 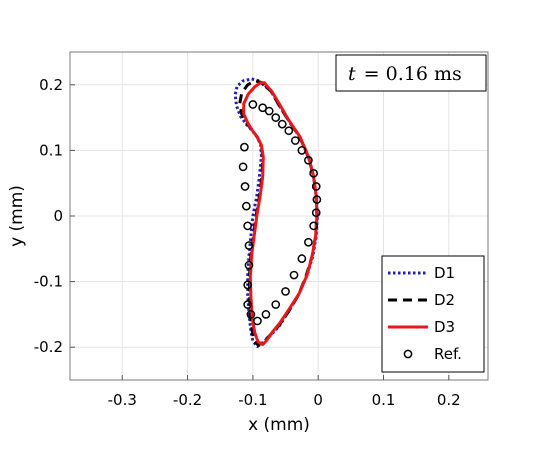 What do you see at coordinates (444, 273) in the screenshot?
I see `legend-label-d1: D1` at bounding box center [444, 273].